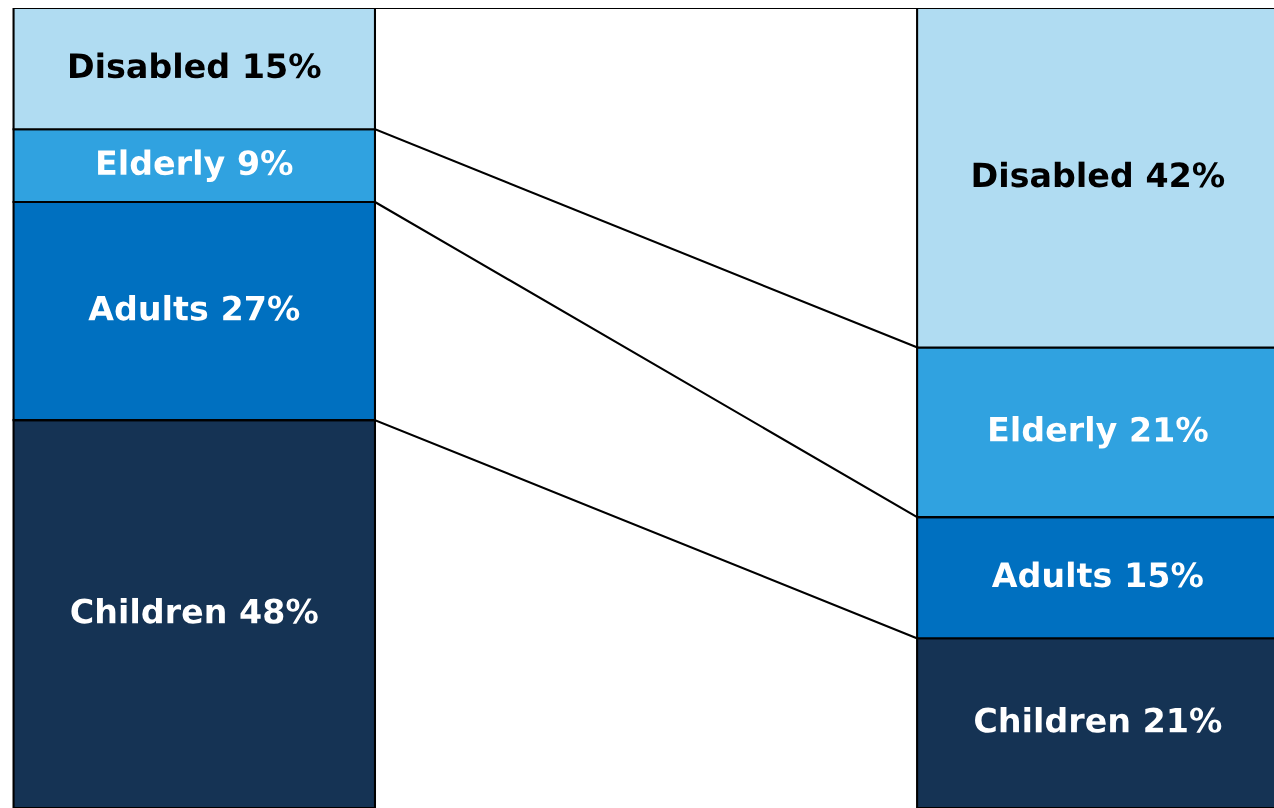 The height and width of the screenshot is (808, 1274). Describe the element at coordinates (279, 611) in the screenshot. I see `data-label: 48%` at that location.